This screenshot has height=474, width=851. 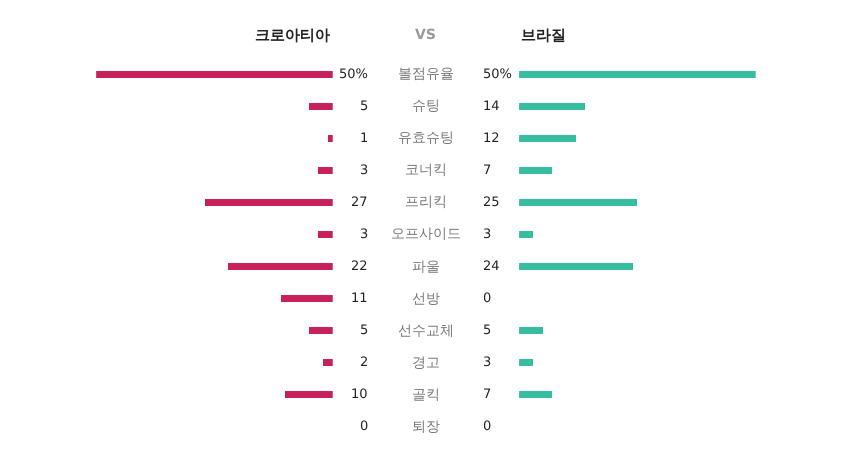 What do you see at coordinates (426, 363) in the screenshot?
I see `category-label: 경고` at bounding box center [426, 363].